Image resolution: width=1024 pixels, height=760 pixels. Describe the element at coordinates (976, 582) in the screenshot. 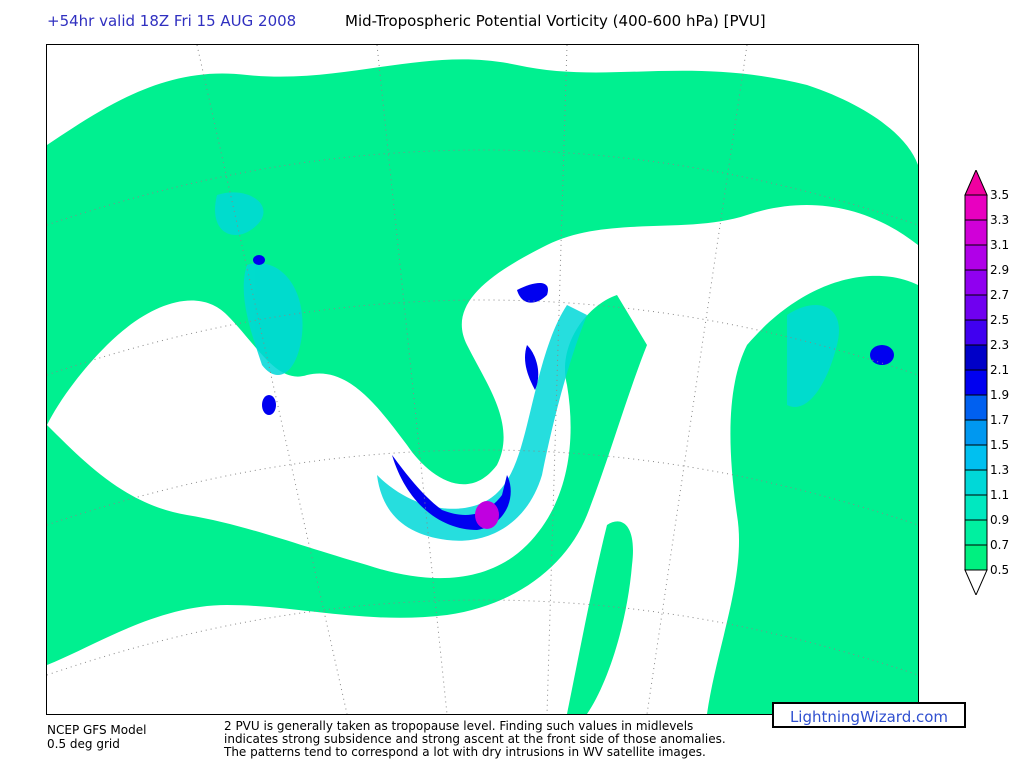

I see `colorbar-min-arrow` at that location.